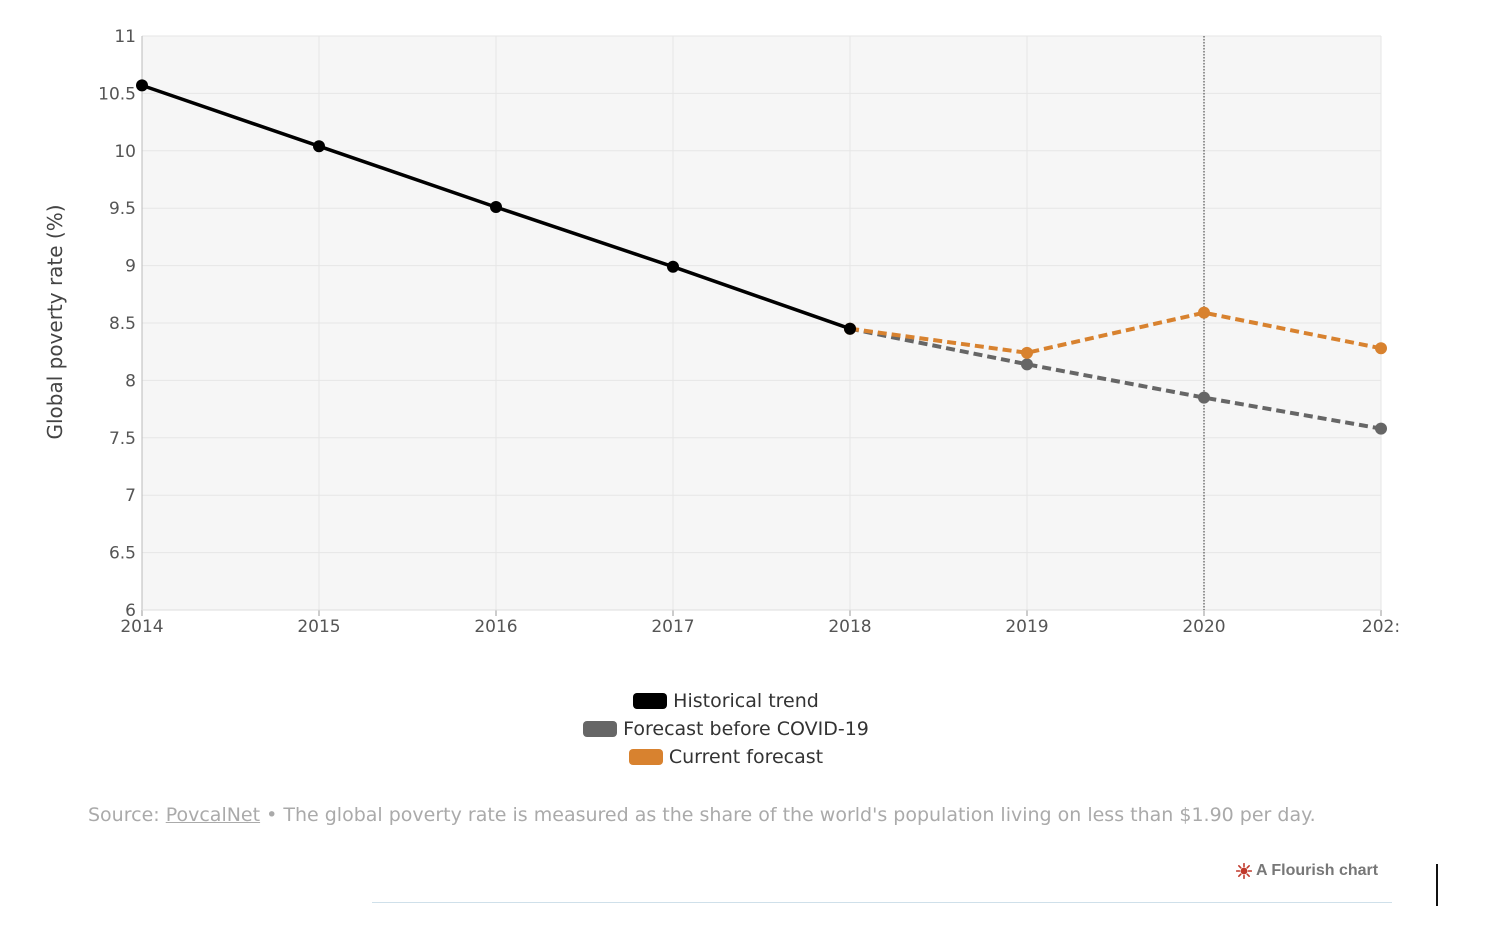 This screenshot has width=1490, height=942. Describe the element at coordinates (122, 324) in the screenshot. I see `y-tick-label: 8.5` at that location.